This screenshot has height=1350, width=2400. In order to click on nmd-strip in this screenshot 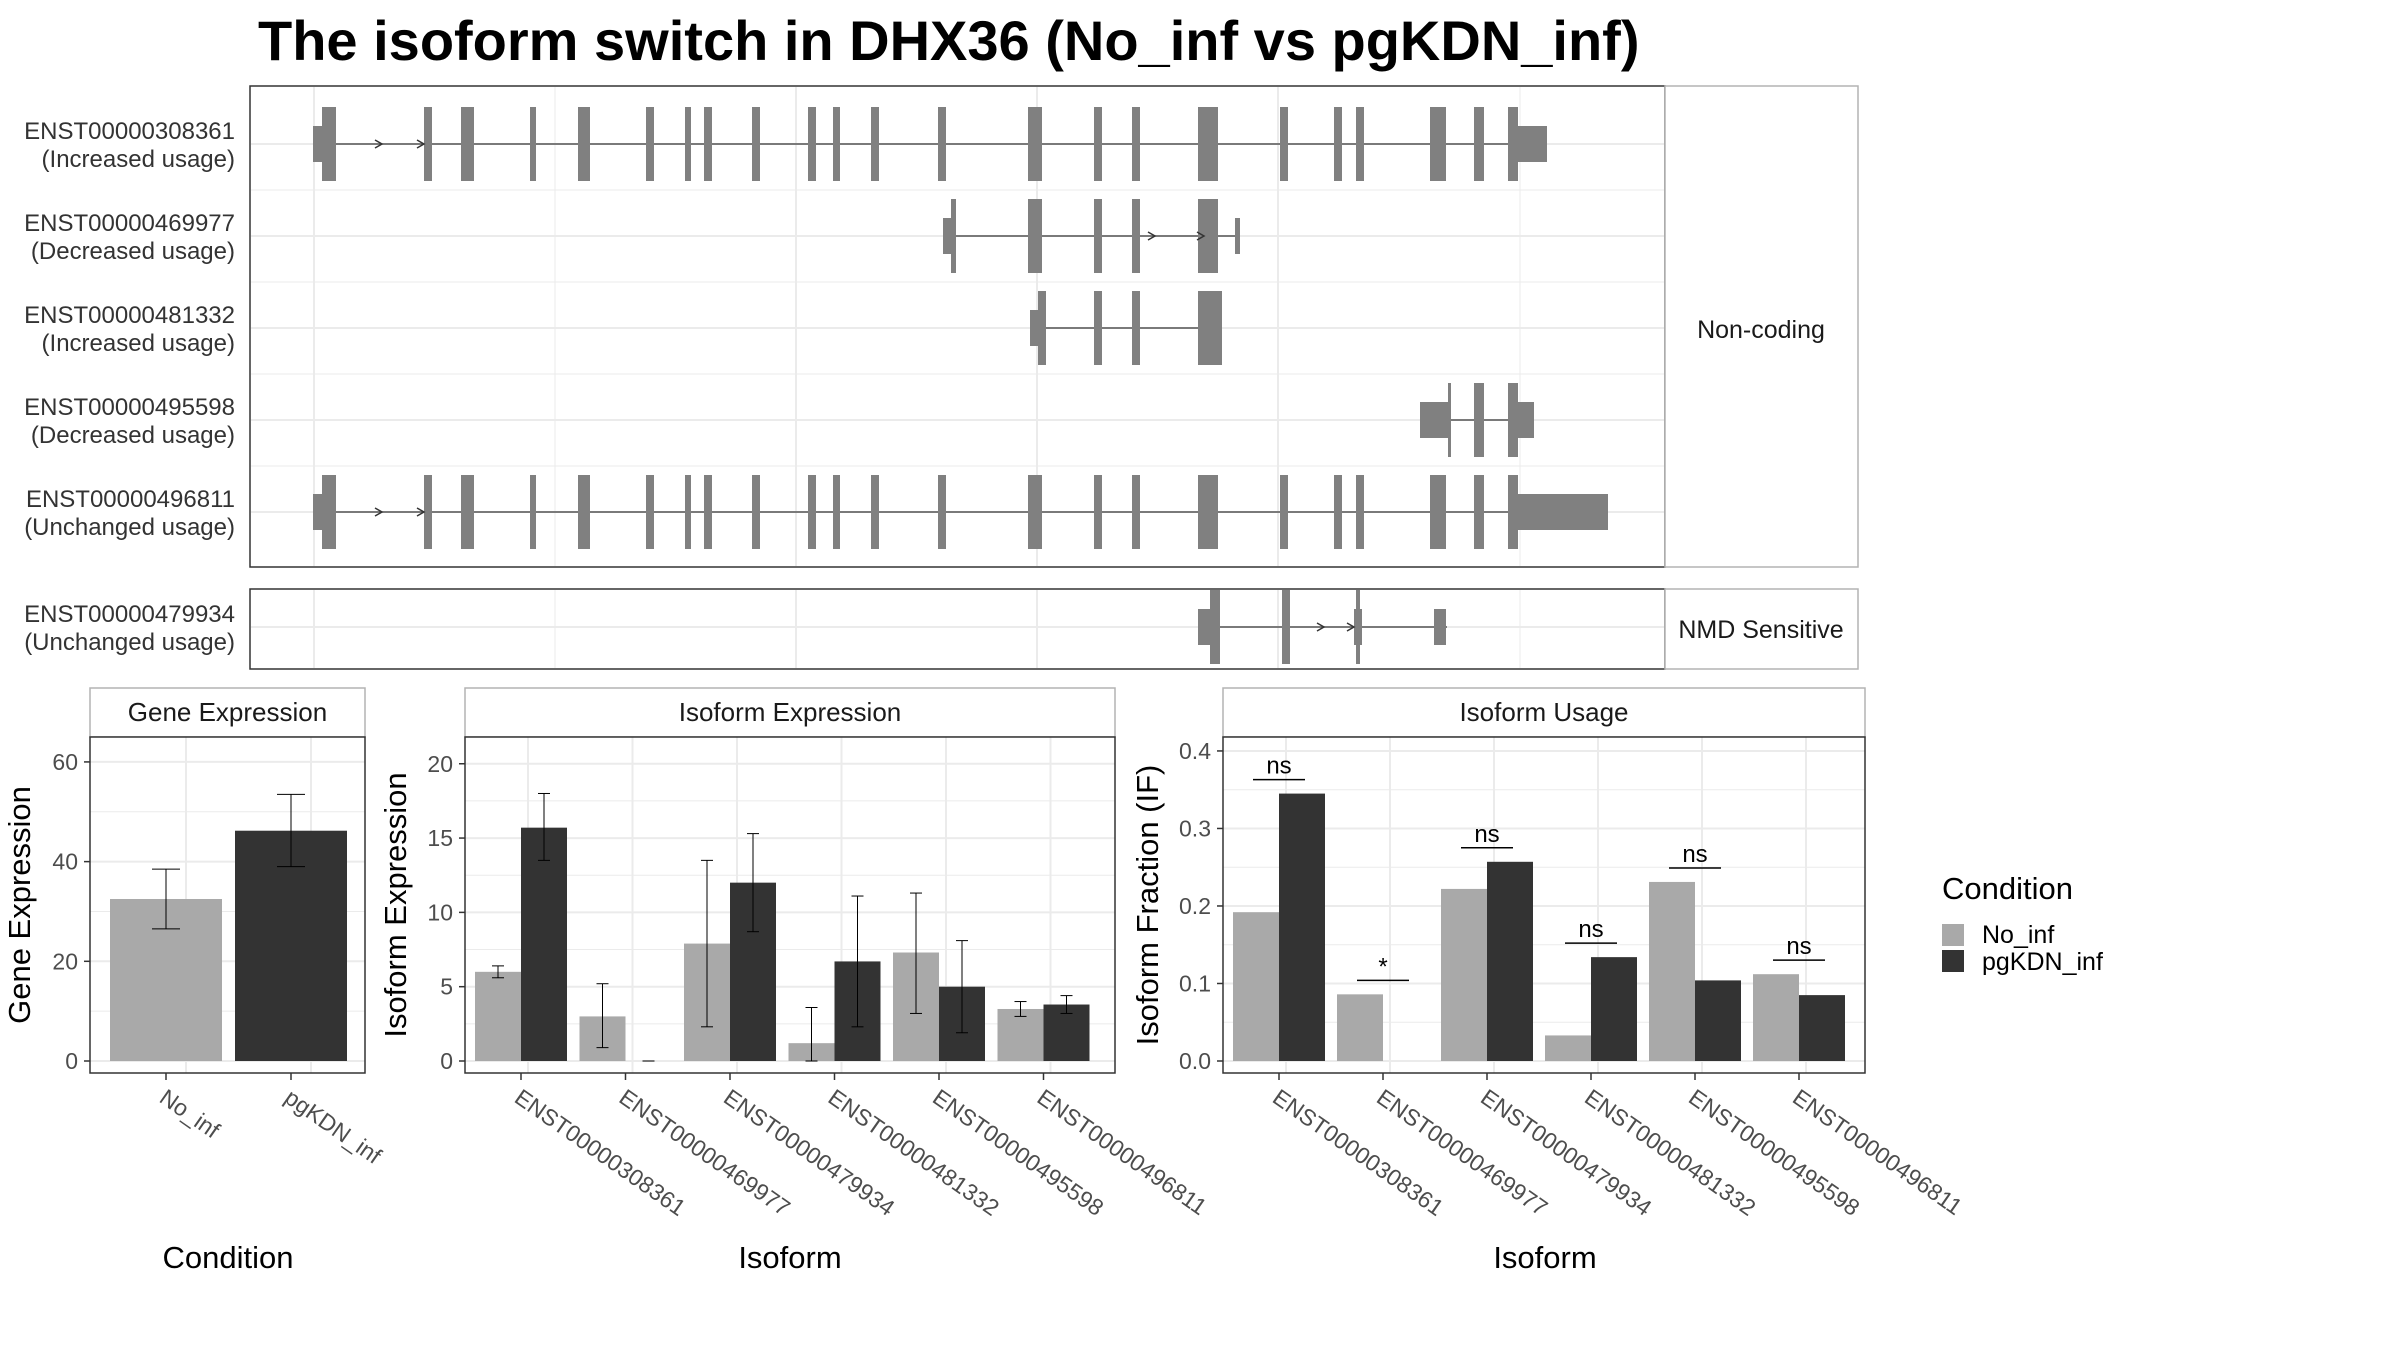, I will do `click(1761, 629)`.